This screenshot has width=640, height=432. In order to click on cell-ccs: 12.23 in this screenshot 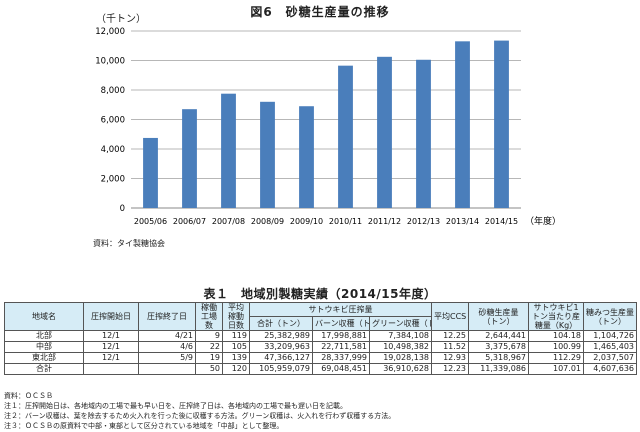, I will do `click(450, 369)`.